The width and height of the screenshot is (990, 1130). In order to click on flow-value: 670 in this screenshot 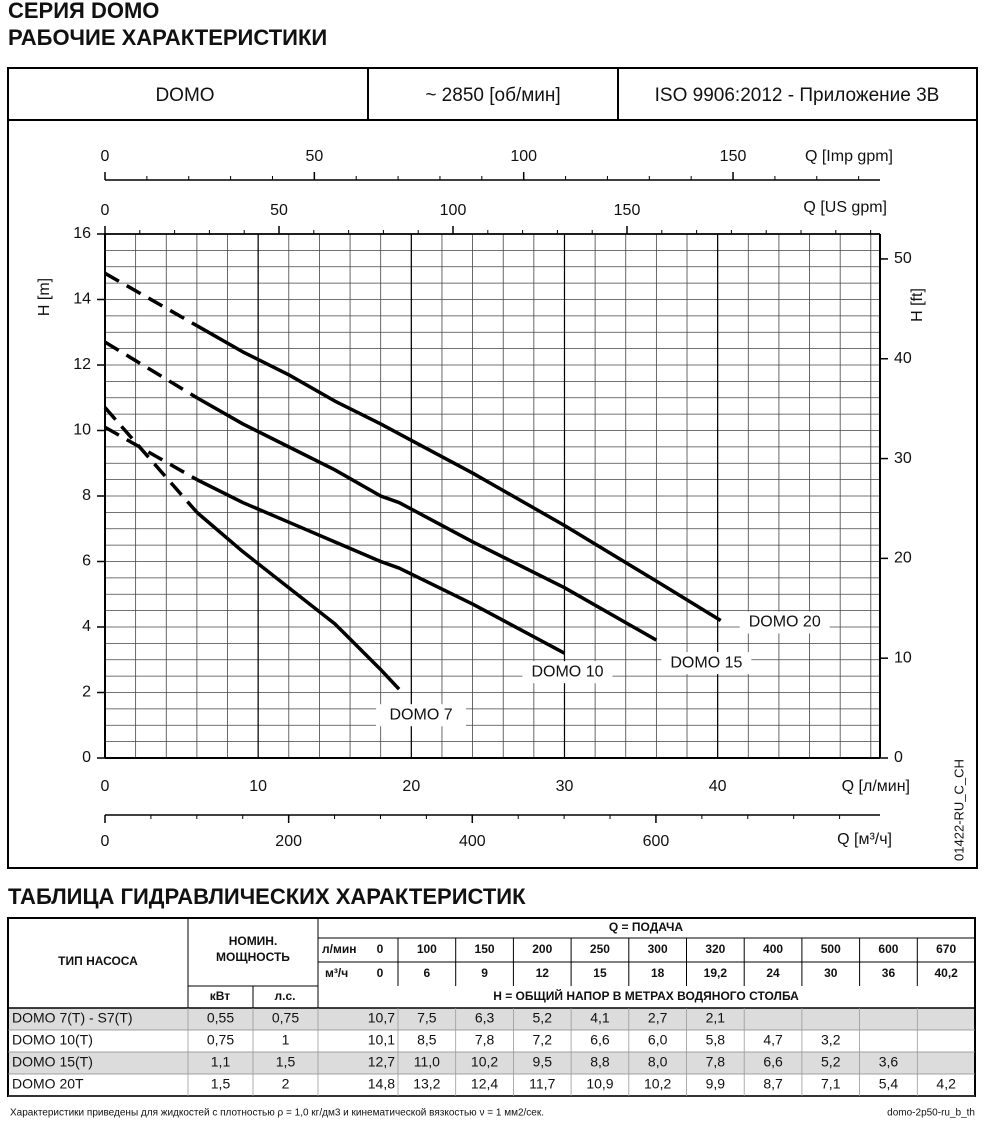, I will do `click(946, 949)`.